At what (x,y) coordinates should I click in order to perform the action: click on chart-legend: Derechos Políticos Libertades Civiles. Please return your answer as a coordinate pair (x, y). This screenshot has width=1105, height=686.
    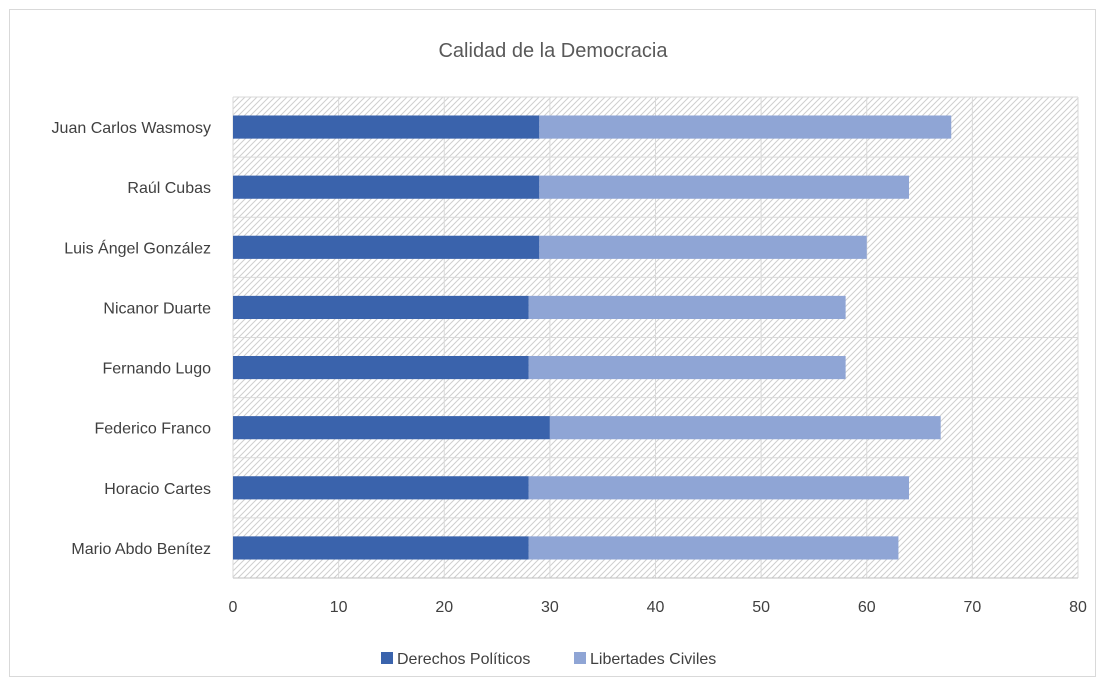
    Looking at the image, I should click on (548, 659).